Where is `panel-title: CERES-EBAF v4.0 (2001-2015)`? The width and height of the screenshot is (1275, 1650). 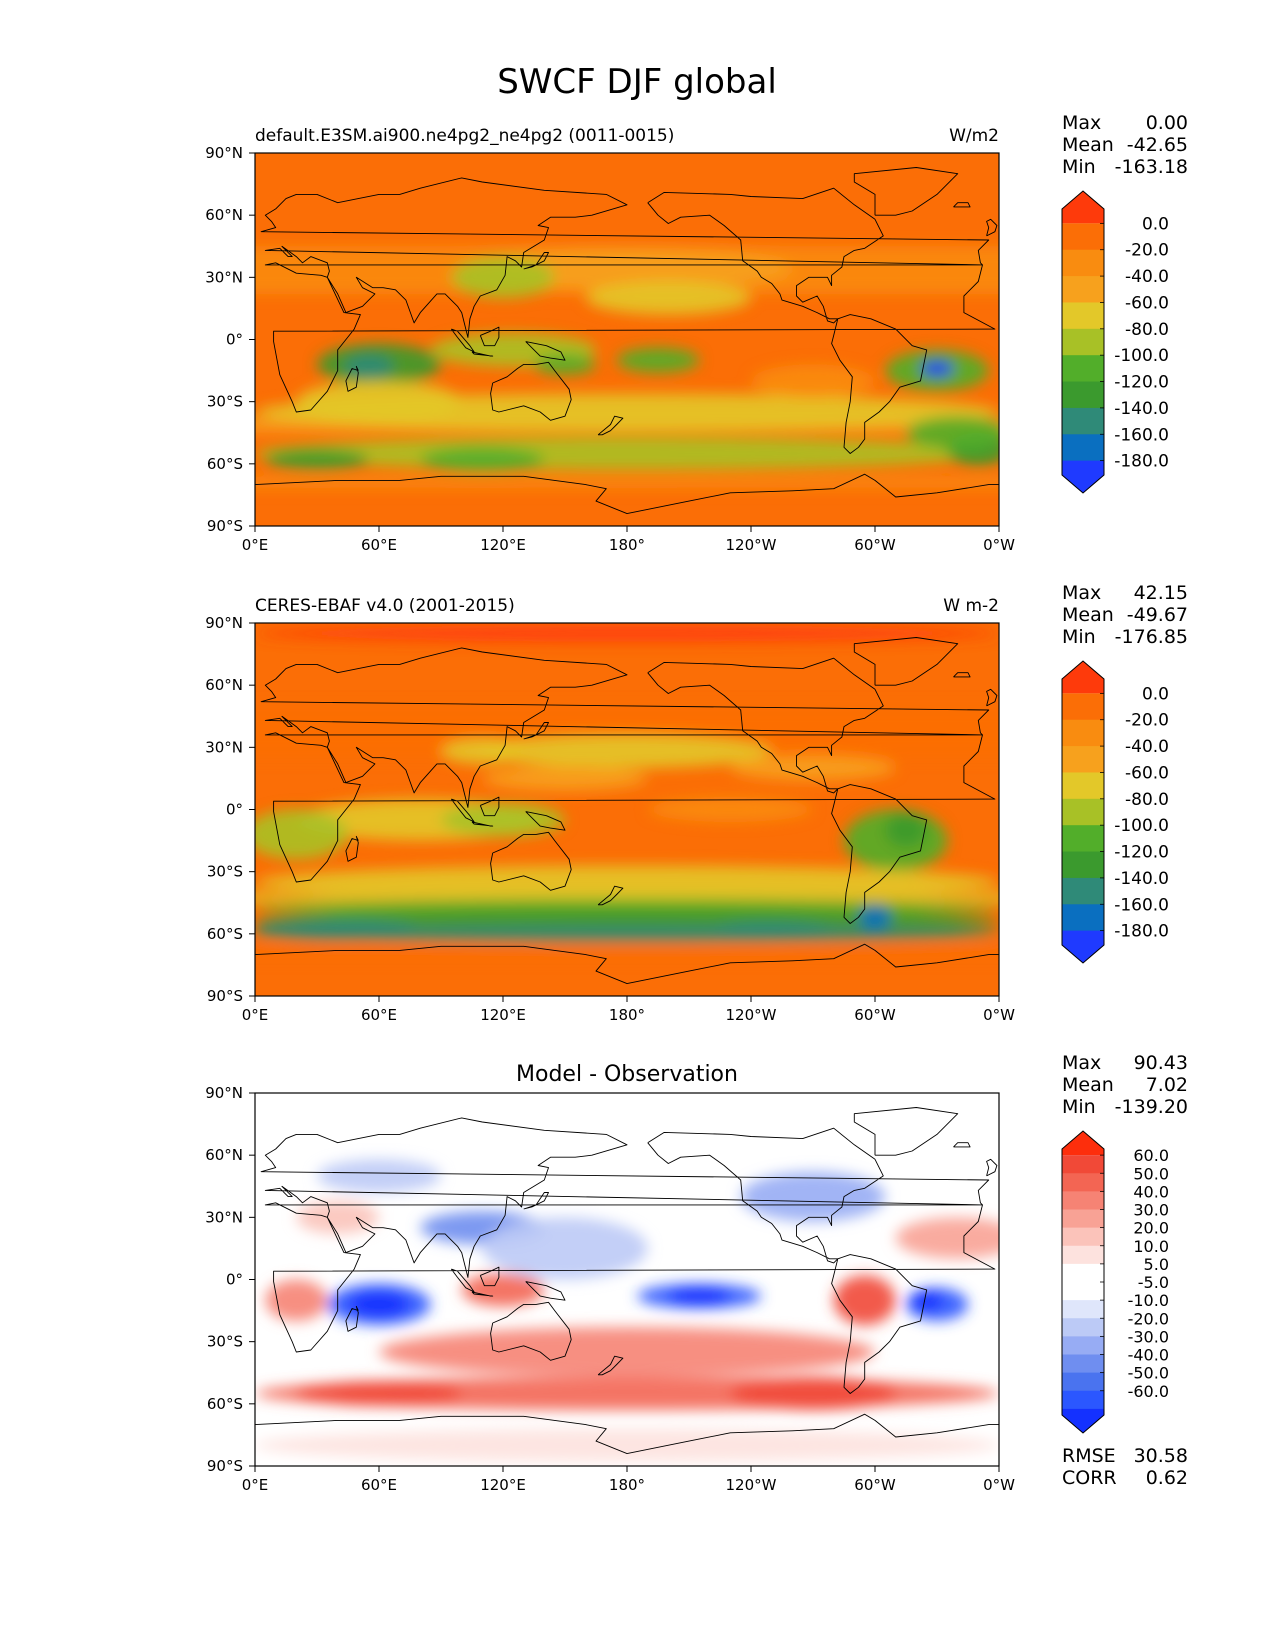
panel-title: CERES-EBAF v4.0 (2001-2015) is located at coordinates (385, 606).